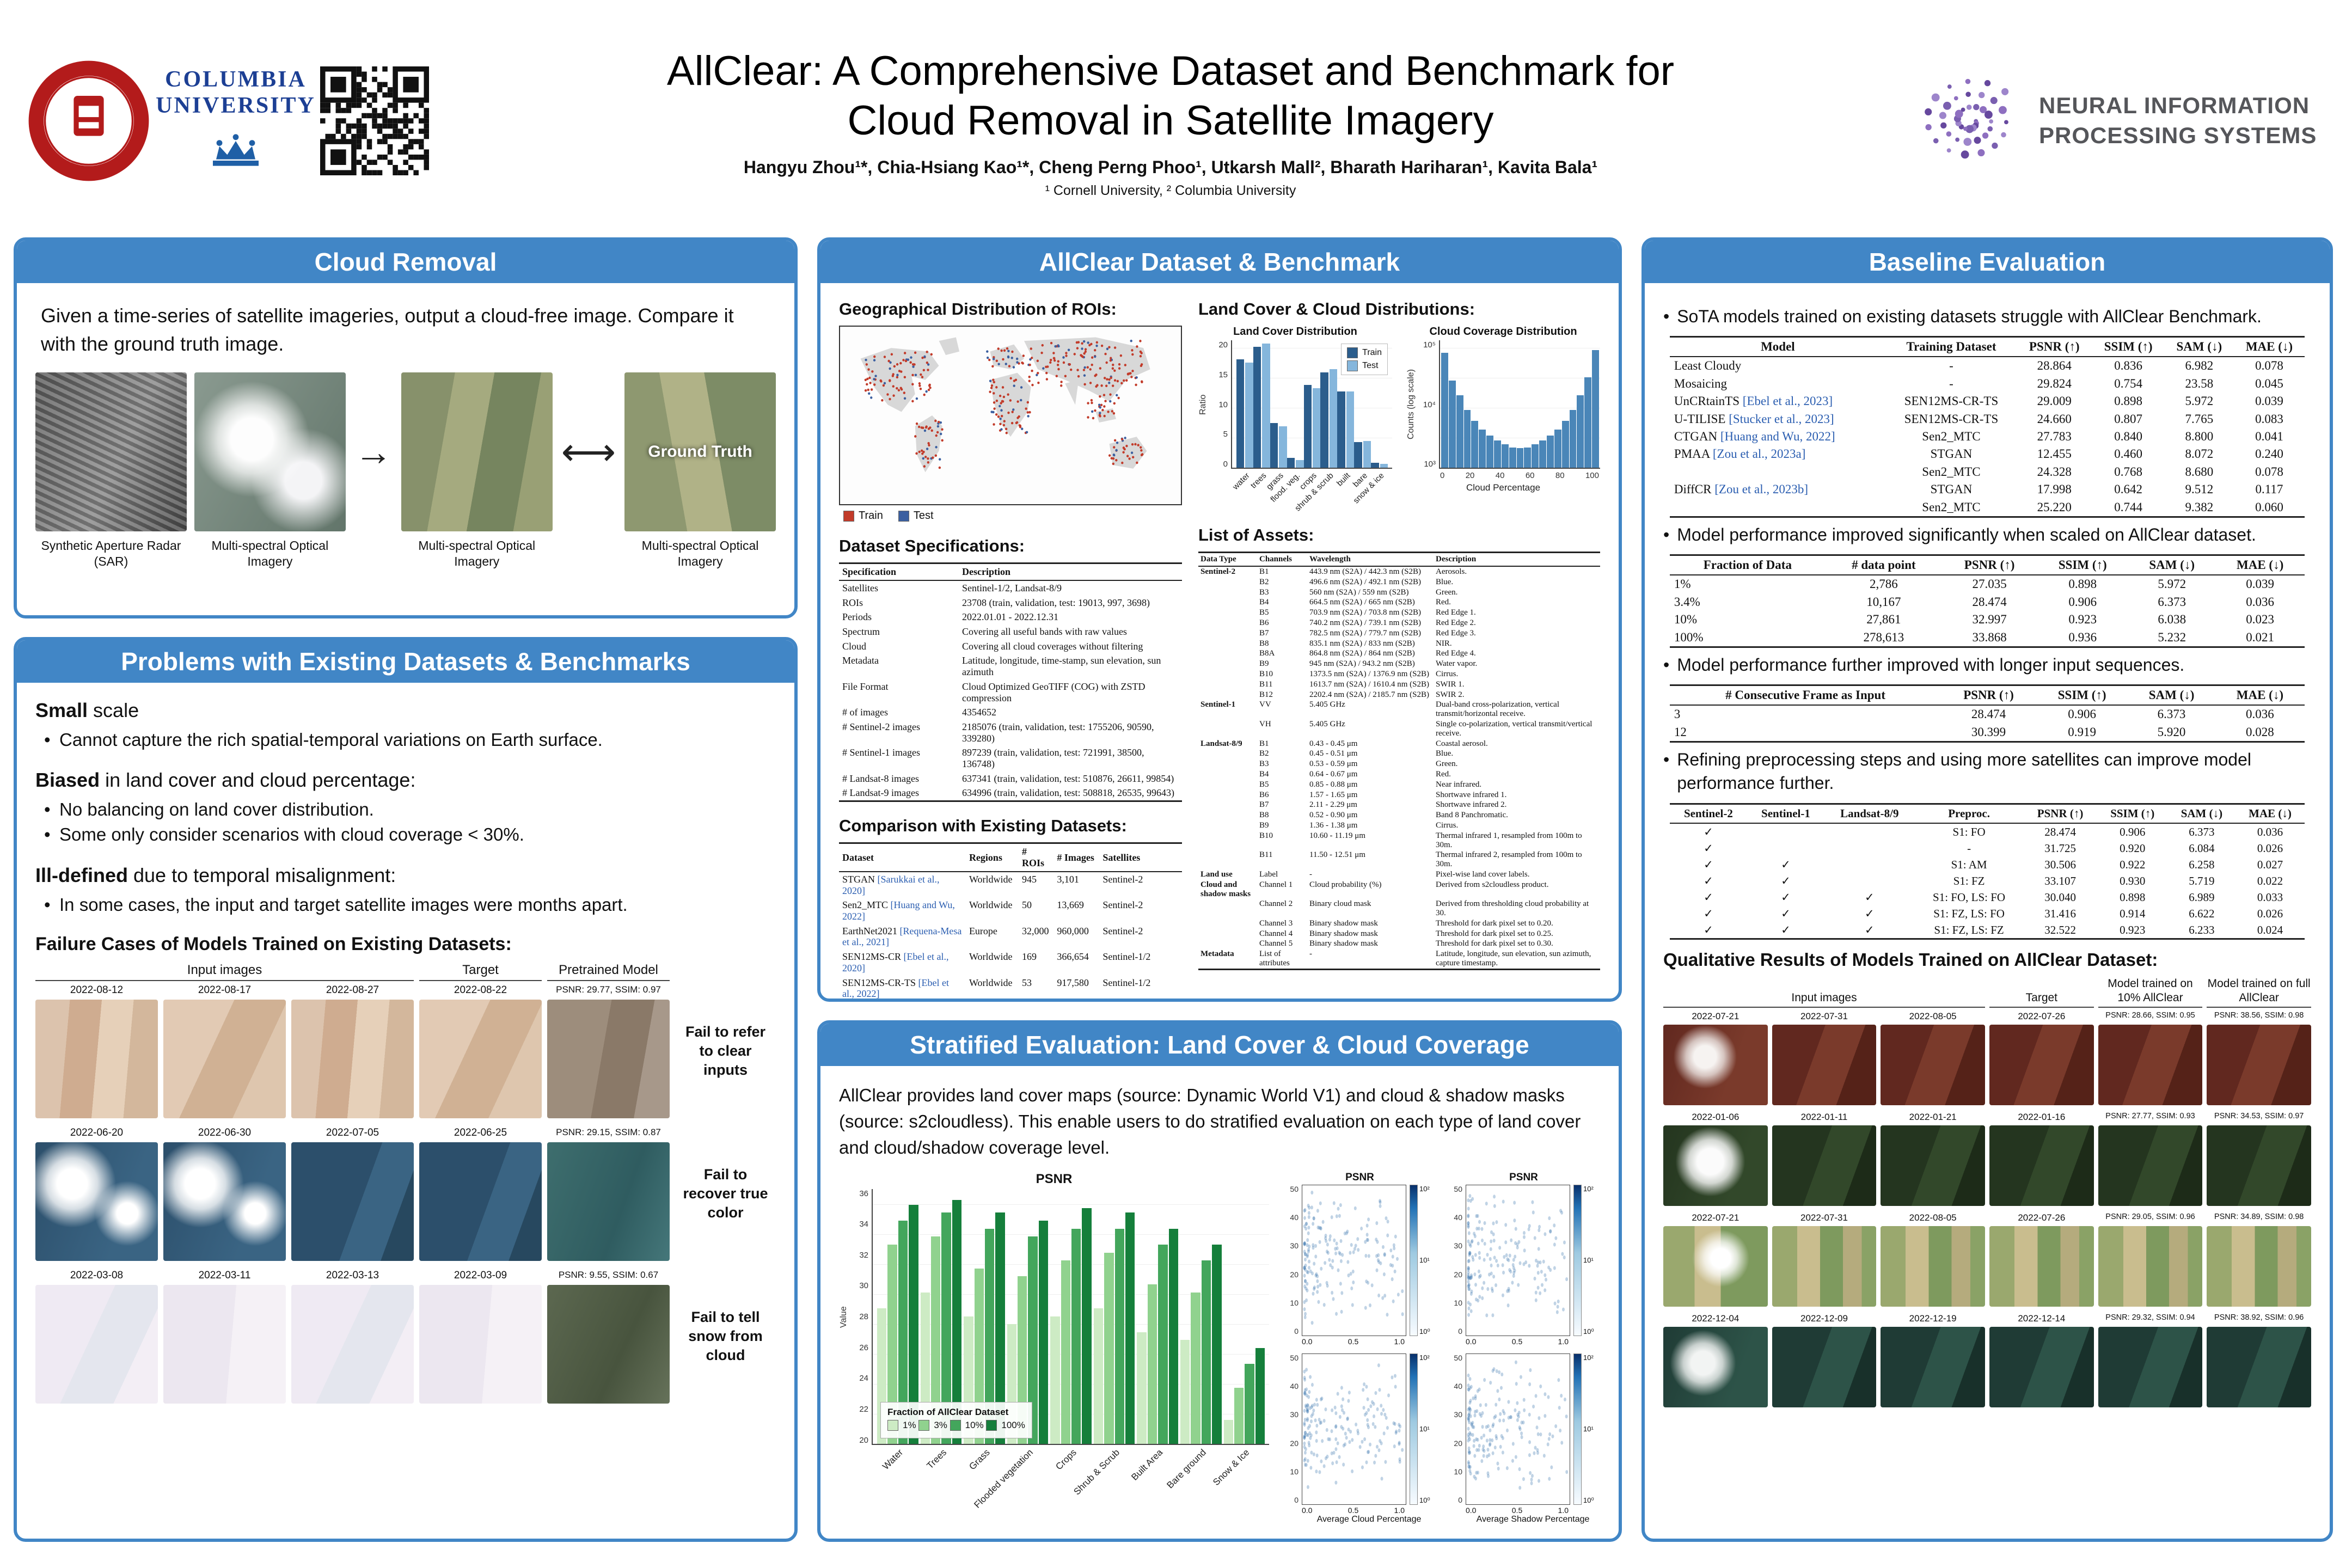  I want to click on asset-description: Red., so click(1443, 774).